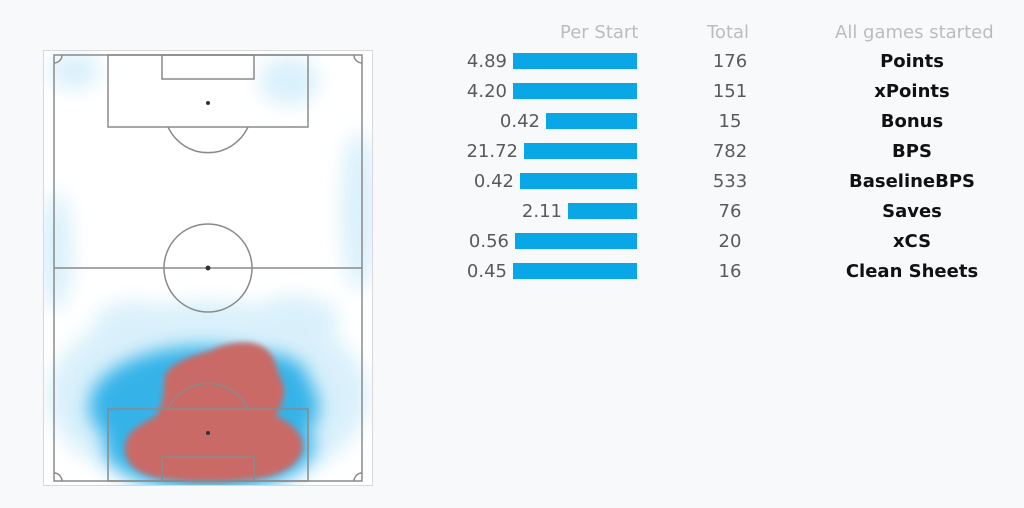 The image size is (1024, 508). I want to click on per-start-value: 2.11, so click(541, 211).